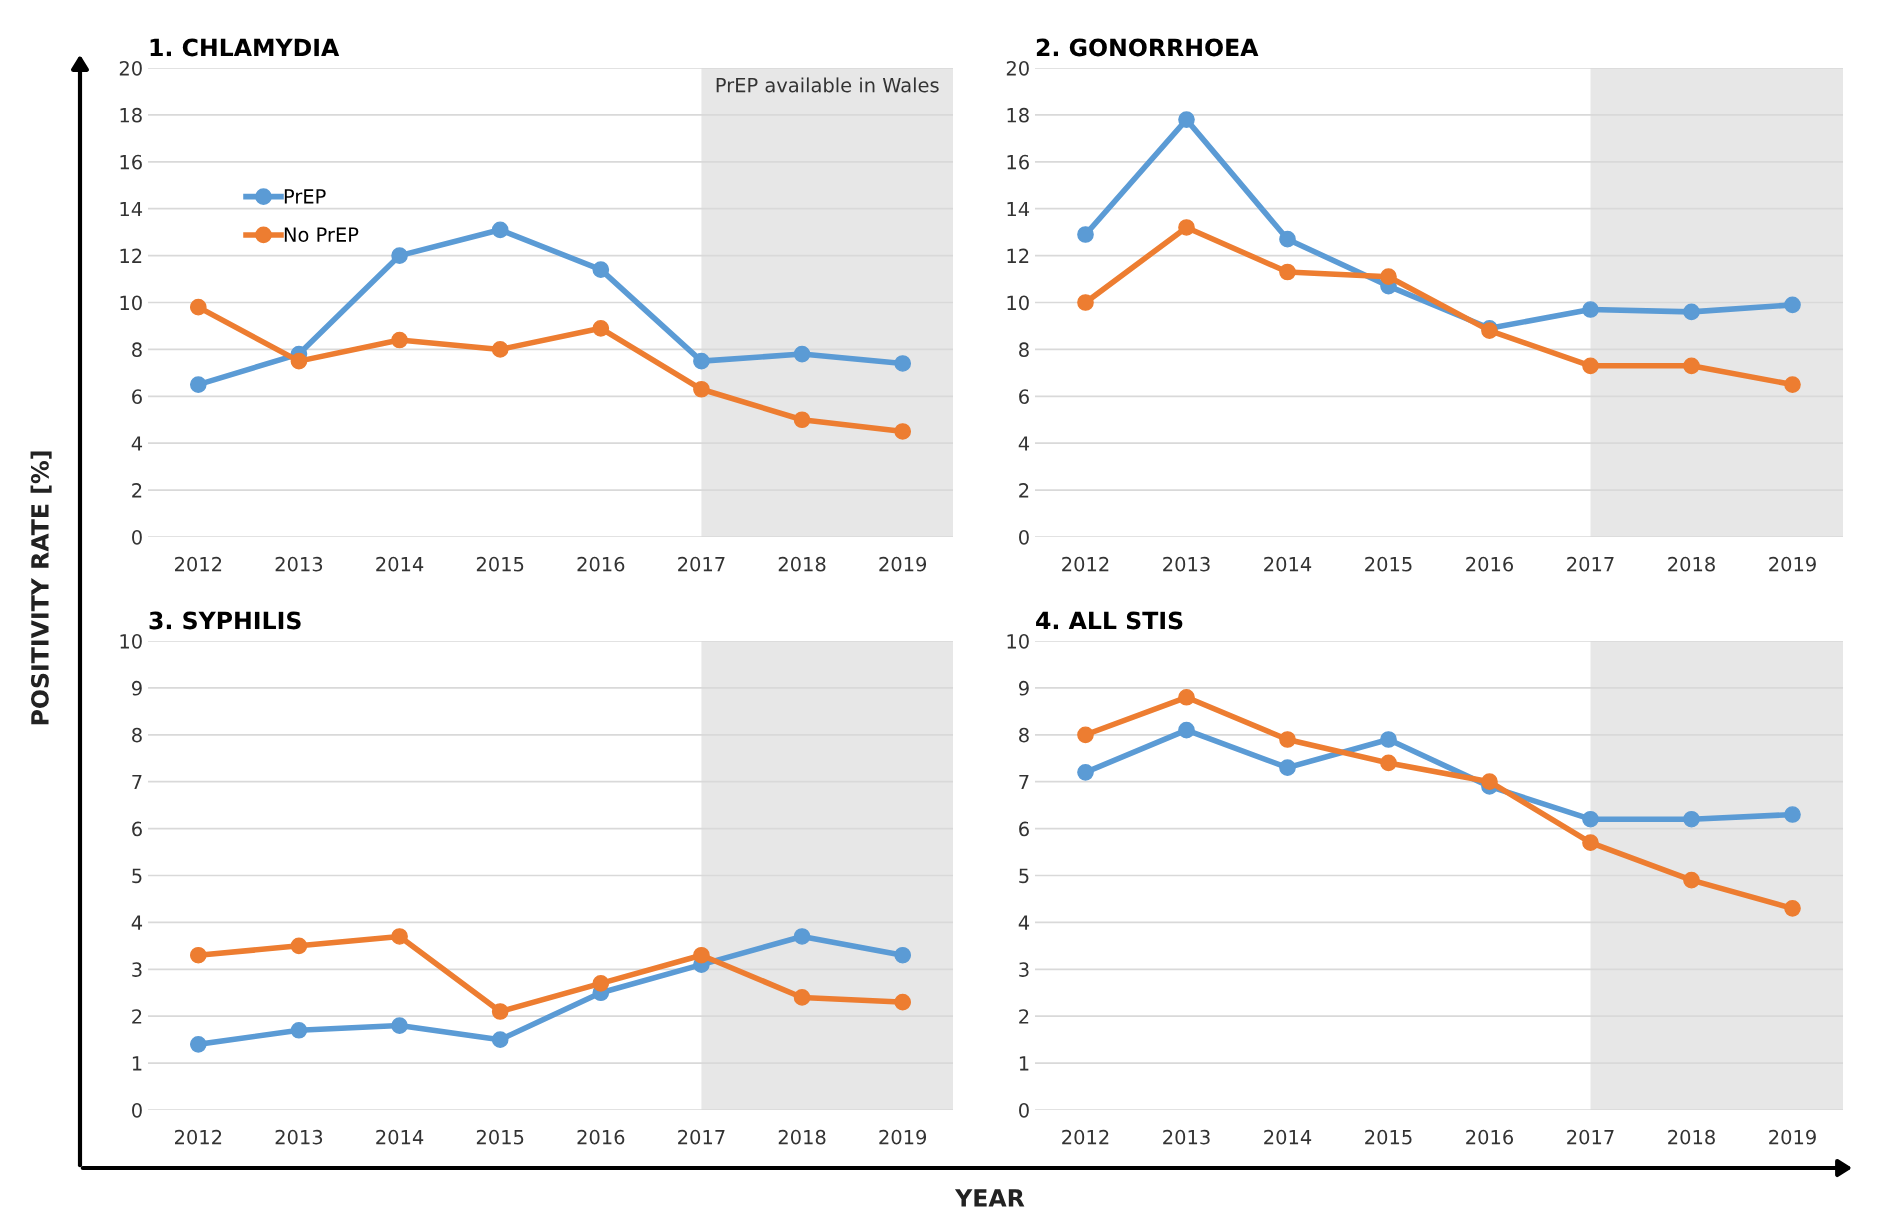  What do you see at coordinates (1109, 620) in the screenshot?
I see `chart-title: 4. ALL STIS` at bounding box center [1109, 620].